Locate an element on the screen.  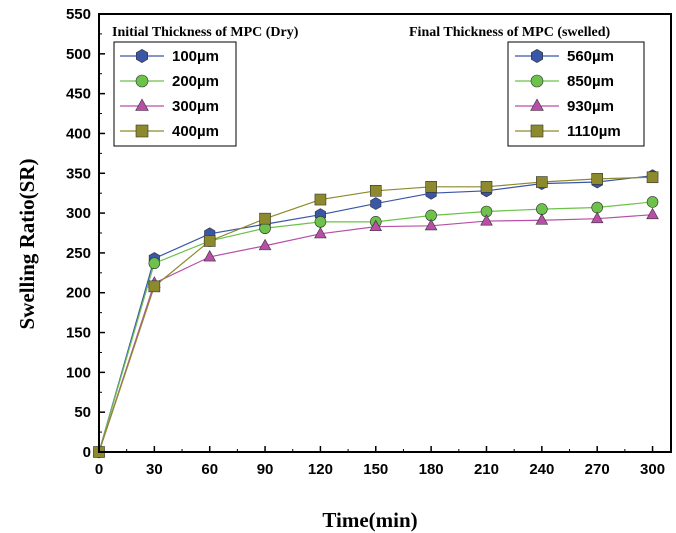
x-tick-label: 210 is located at coordinates (486, 469).